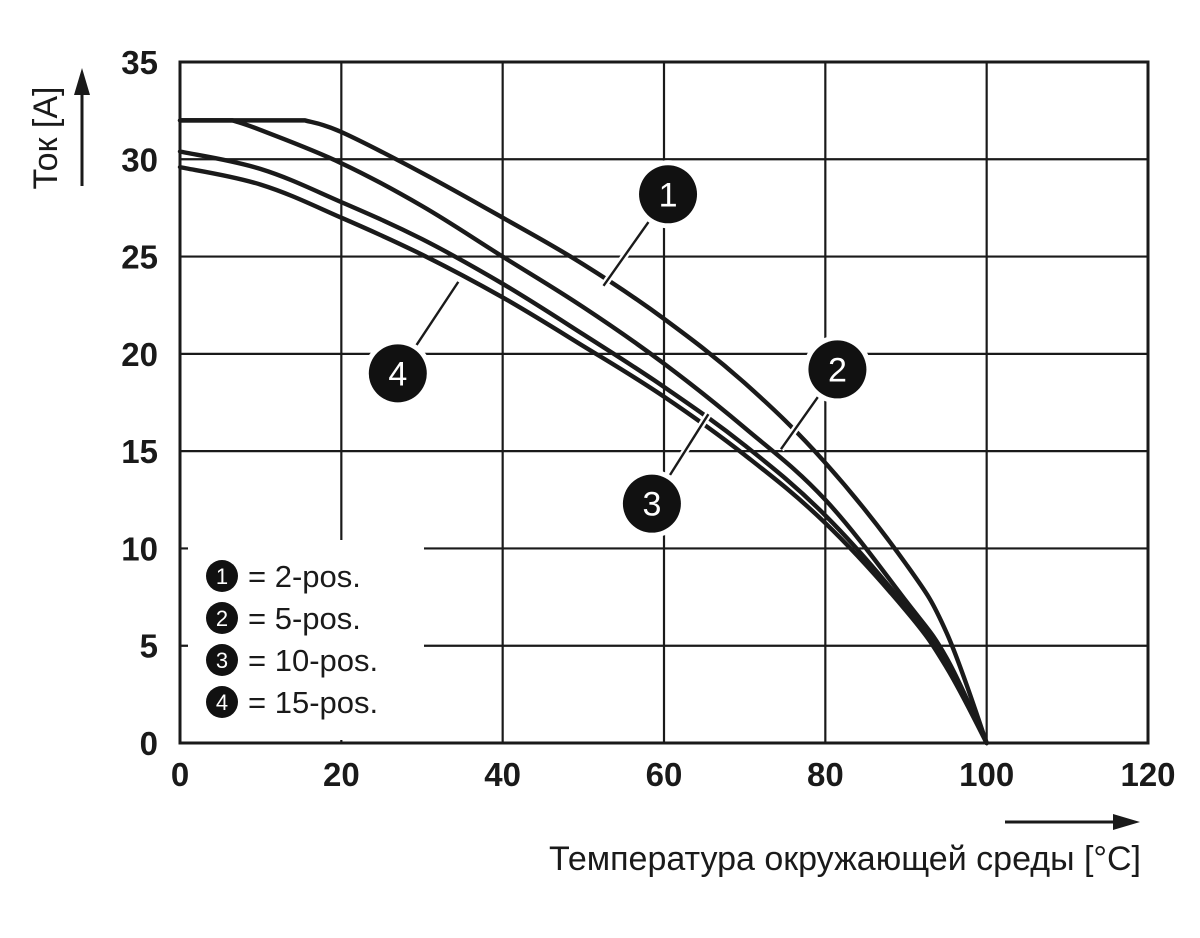 The height and width of the screenshot is (938, 1200). I want to click on legend-entry-4: = 15-pos., so click(313, 702).